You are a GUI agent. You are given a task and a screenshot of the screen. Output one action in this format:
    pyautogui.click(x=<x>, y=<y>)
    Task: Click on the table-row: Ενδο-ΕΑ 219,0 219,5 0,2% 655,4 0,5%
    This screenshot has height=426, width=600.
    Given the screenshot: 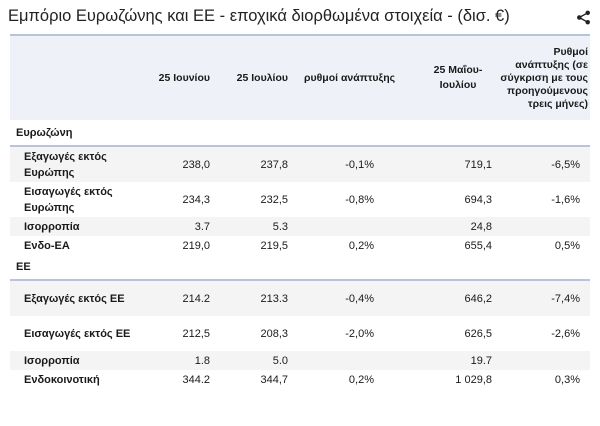 What is the action you would take?
    pyautogui.click(x=300, y=245)
    